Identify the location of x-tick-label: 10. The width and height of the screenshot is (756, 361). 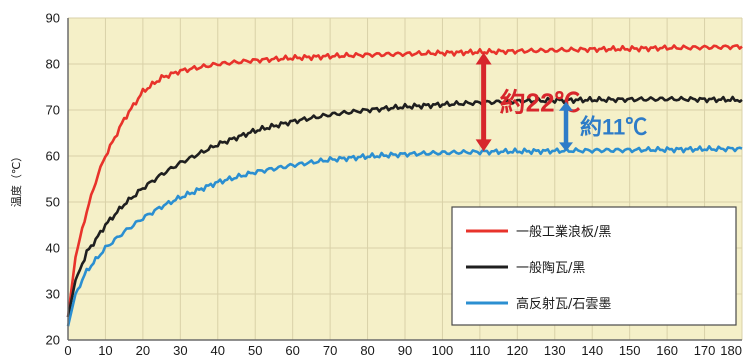
(105, 350).